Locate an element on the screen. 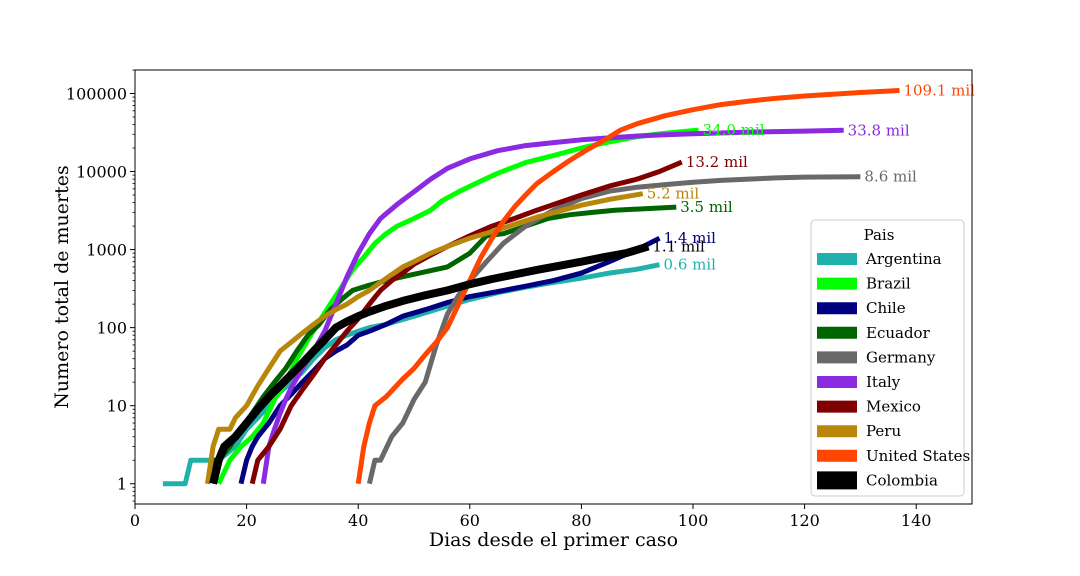 This screenshot has height=576, width=1080. x-tick-label: 120 is located at coordinates (804, 520).